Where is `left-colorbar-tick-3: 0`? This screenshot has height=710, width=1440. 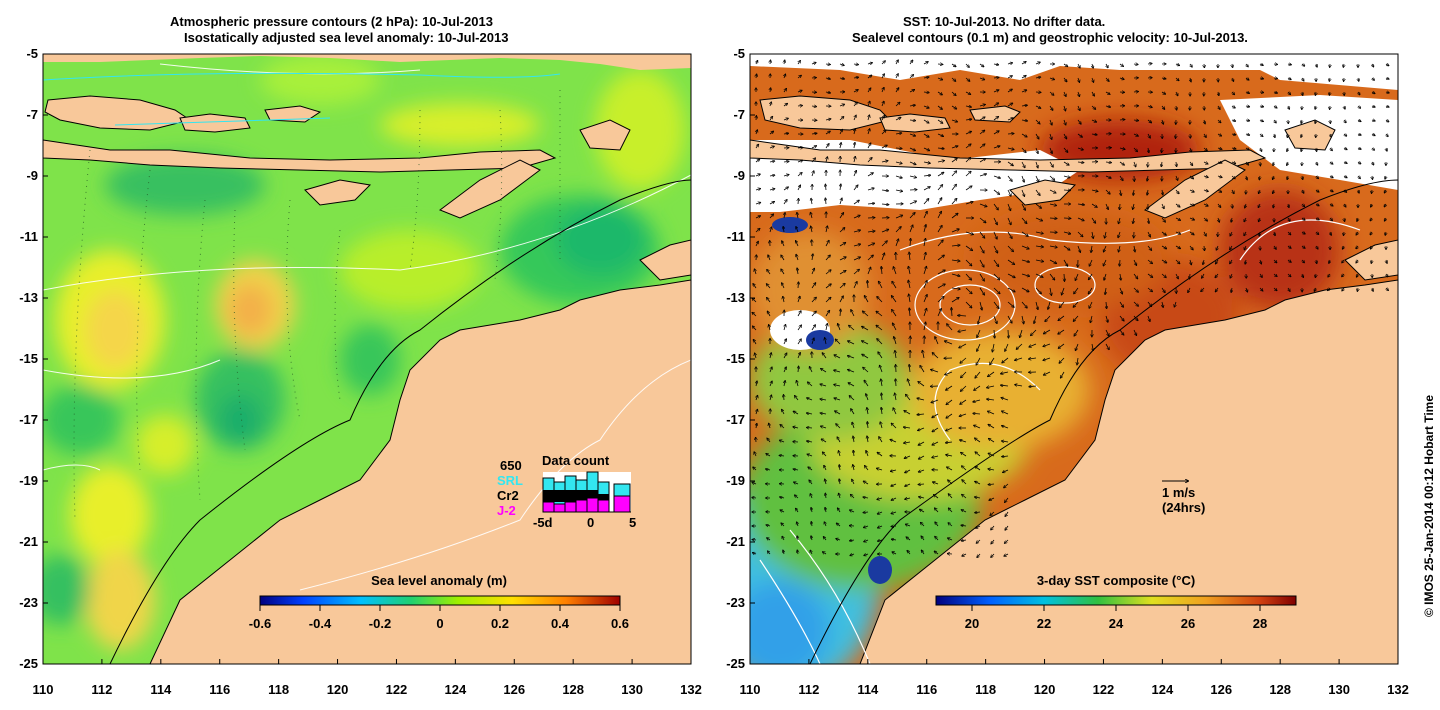 left-colorbar-tick-3: 0 is located at coordinates (439, 623).